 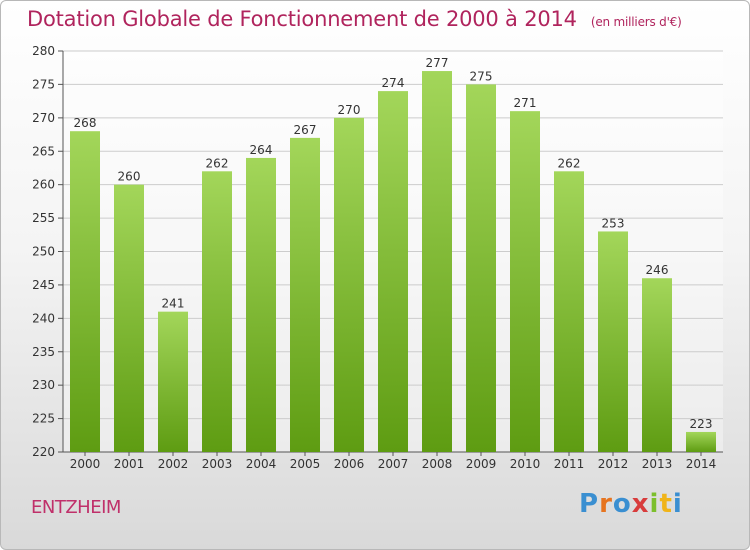 What do you see at coordinates (43, 452) in the screenshot?
I see `y-tick-label: 220` at bounding box center [43, 452].